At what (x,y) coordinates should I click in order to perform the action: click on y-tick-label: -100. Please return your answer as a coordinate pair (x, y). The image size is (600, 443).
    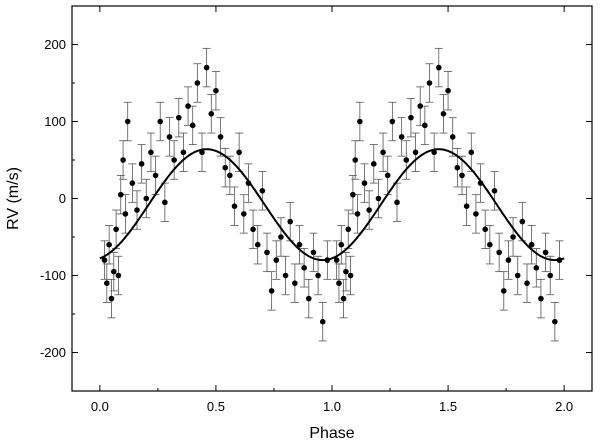
    Looking at the image, I should click on (53, 275).